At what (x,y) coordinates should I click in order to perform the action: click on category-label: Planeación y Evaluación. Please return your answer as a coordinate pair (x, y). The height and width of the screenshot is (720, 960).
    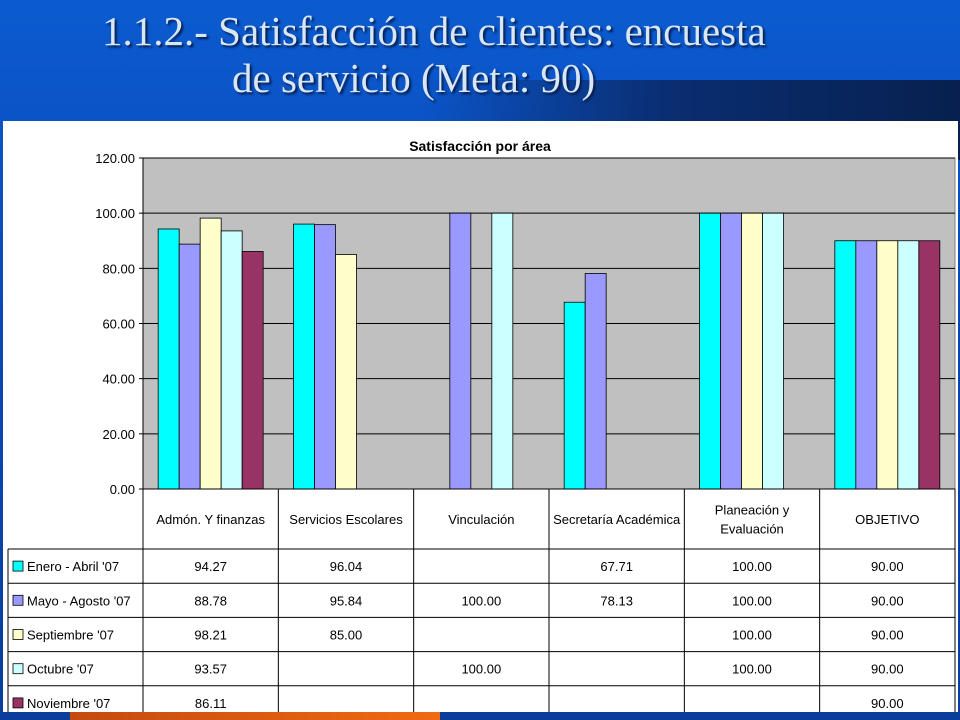
    Looking at the image, I should click on (752, 520).